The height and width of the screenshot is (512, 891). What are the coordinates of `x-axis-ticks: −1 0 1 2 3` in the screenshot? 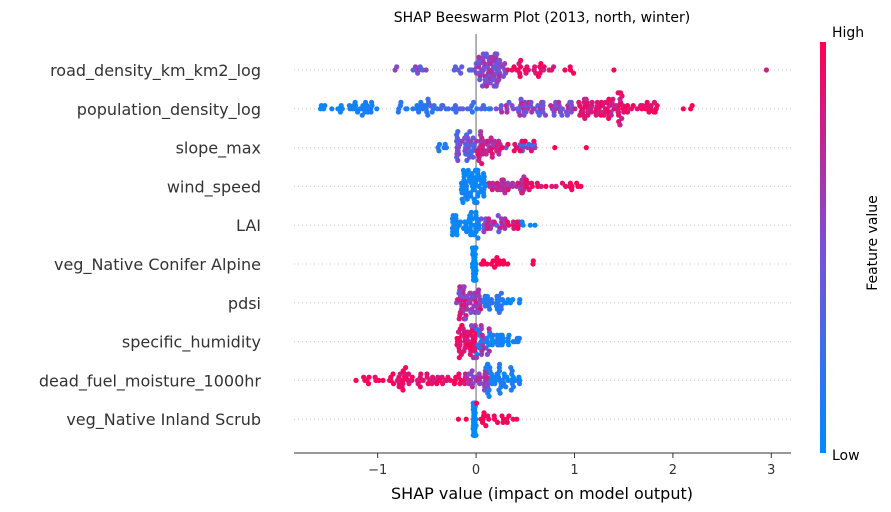 It's located at (571, 465).